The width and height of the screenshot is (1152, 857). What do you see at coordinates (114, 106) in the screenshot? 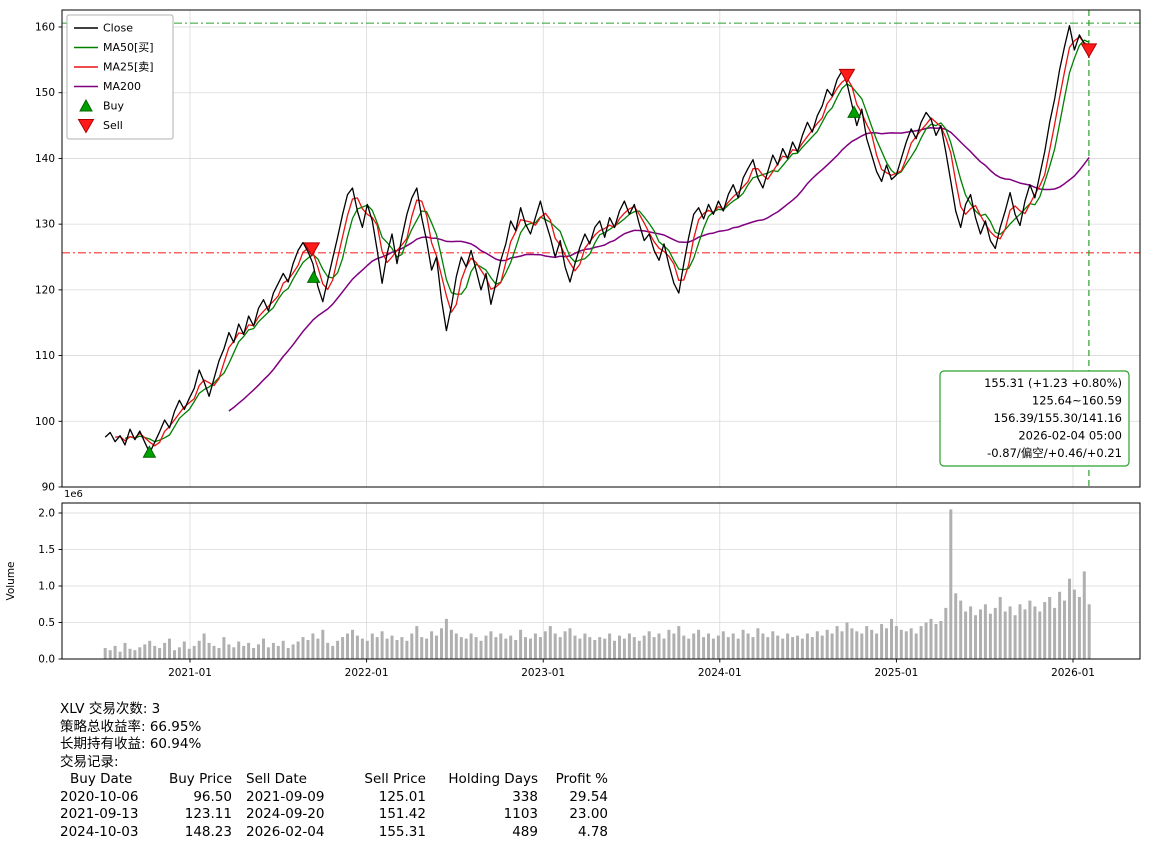
I see `legend-label: Buy` at bounding box center [114, 106].